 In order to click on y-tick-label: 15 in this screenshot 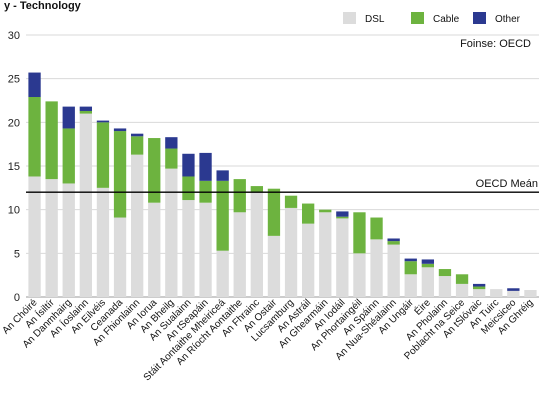, I will do `click(14, 167)`.